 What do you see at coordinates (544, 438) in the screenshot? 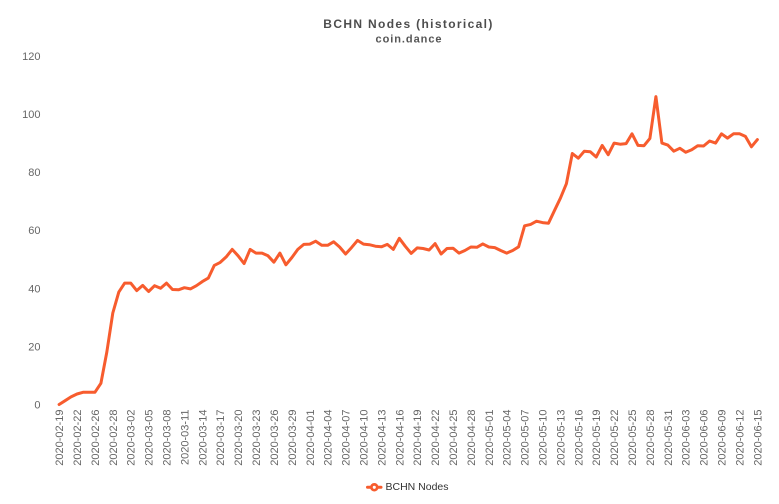
I see `svg-text: 2020-05-10` at bounding box center [544, 438].